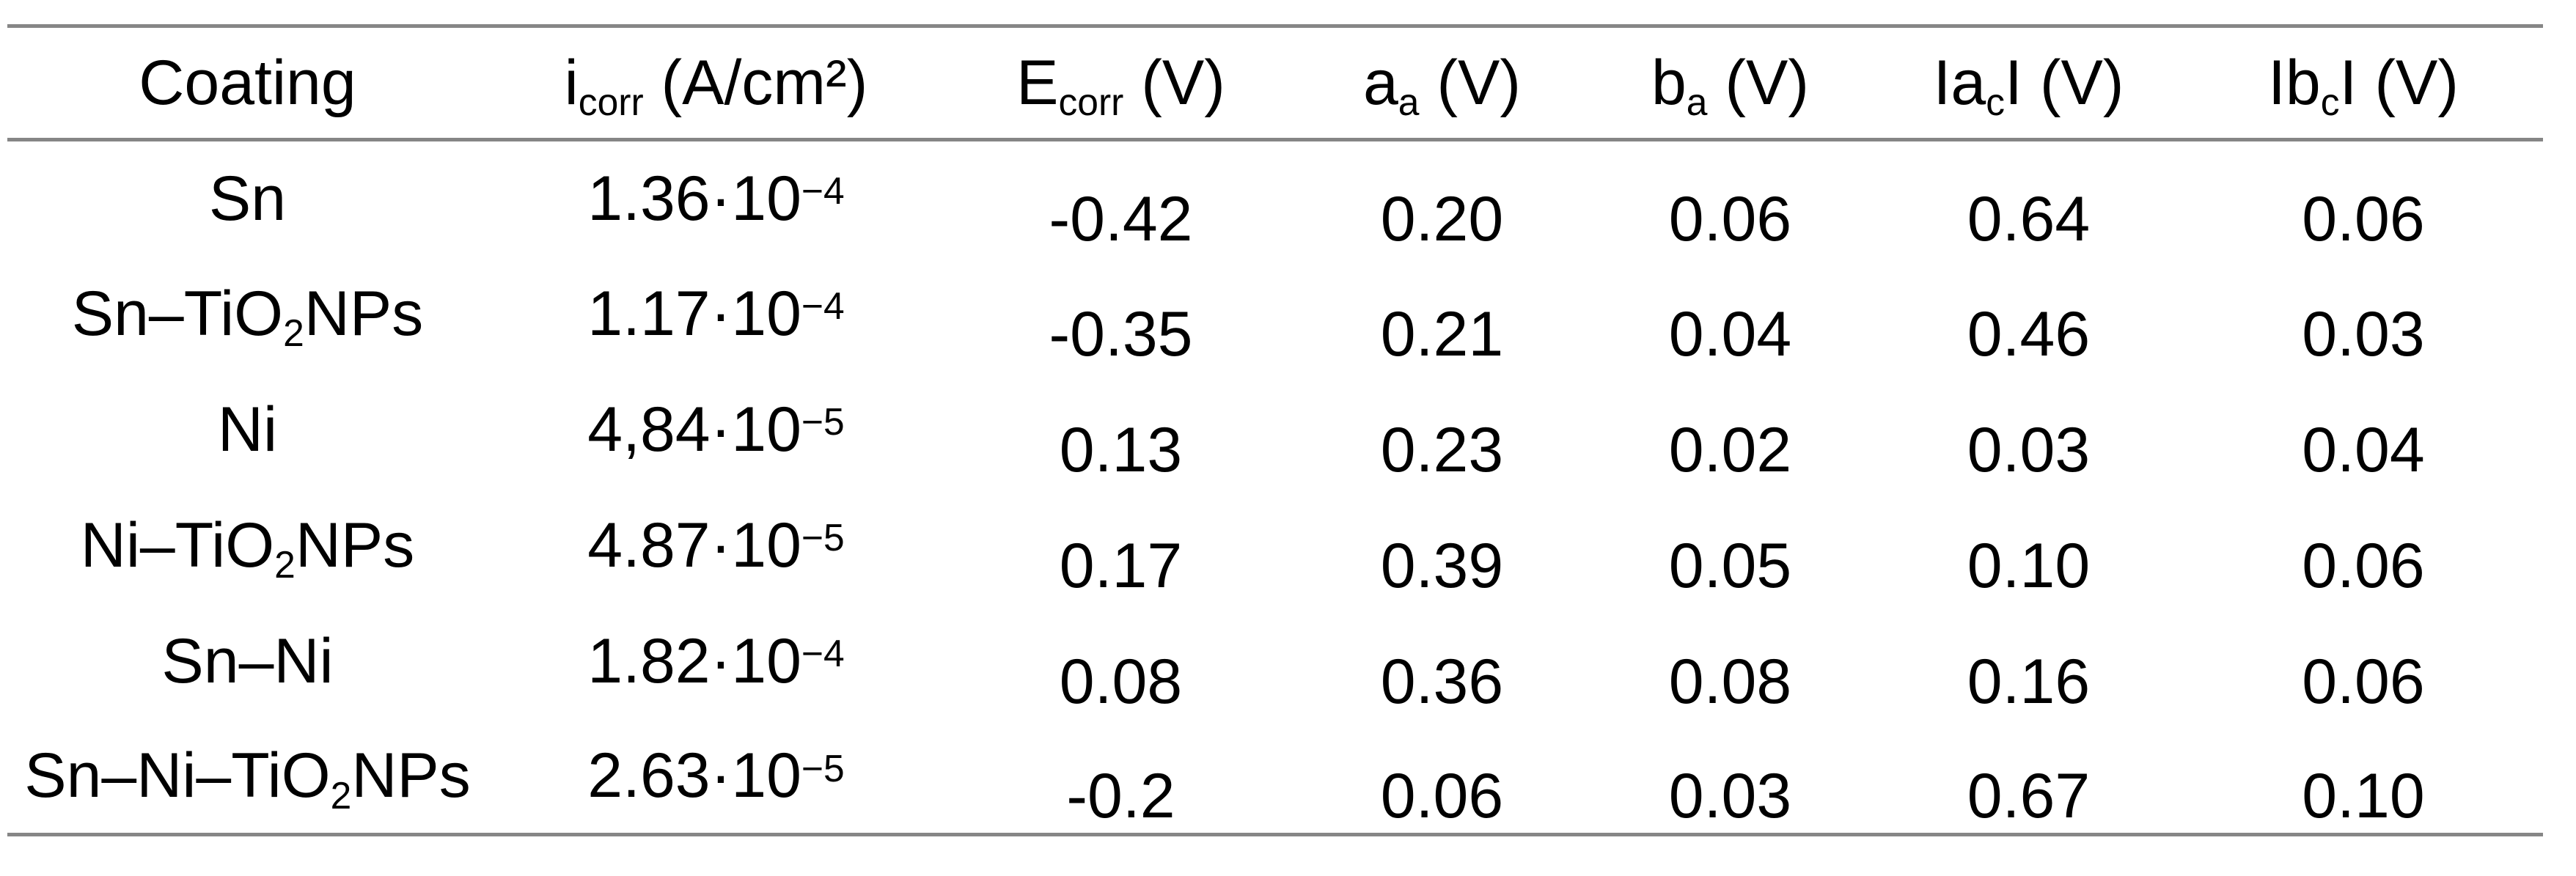 The image size is (2576, 876). I want to click on cell-value: 0.03, so click(1730, 796).